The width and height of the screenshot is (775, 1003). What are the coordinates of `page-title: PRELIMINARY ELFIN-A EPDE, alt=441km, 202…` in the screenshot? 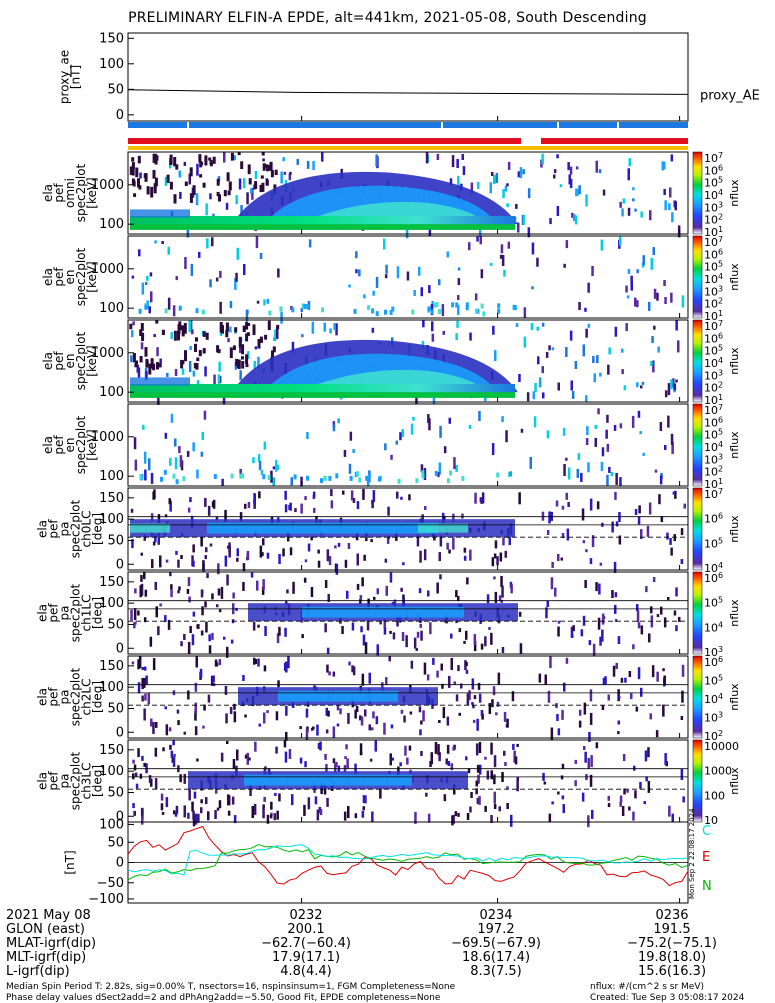 It's located at (387, 18).